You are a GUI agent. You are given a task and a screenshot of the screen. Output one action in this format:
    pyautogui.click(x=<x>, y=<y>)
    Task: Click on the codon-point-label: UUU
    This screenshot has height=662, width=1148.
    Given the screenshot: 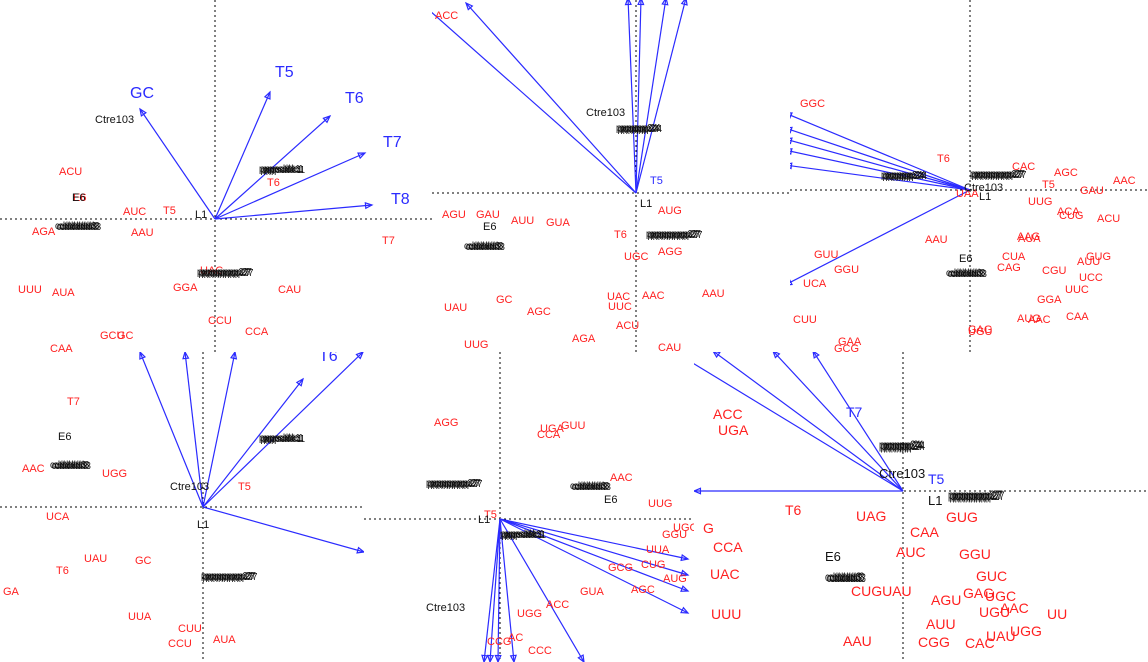 What is the action you would take?
    pyautogui.click(x=726, y=614)
    